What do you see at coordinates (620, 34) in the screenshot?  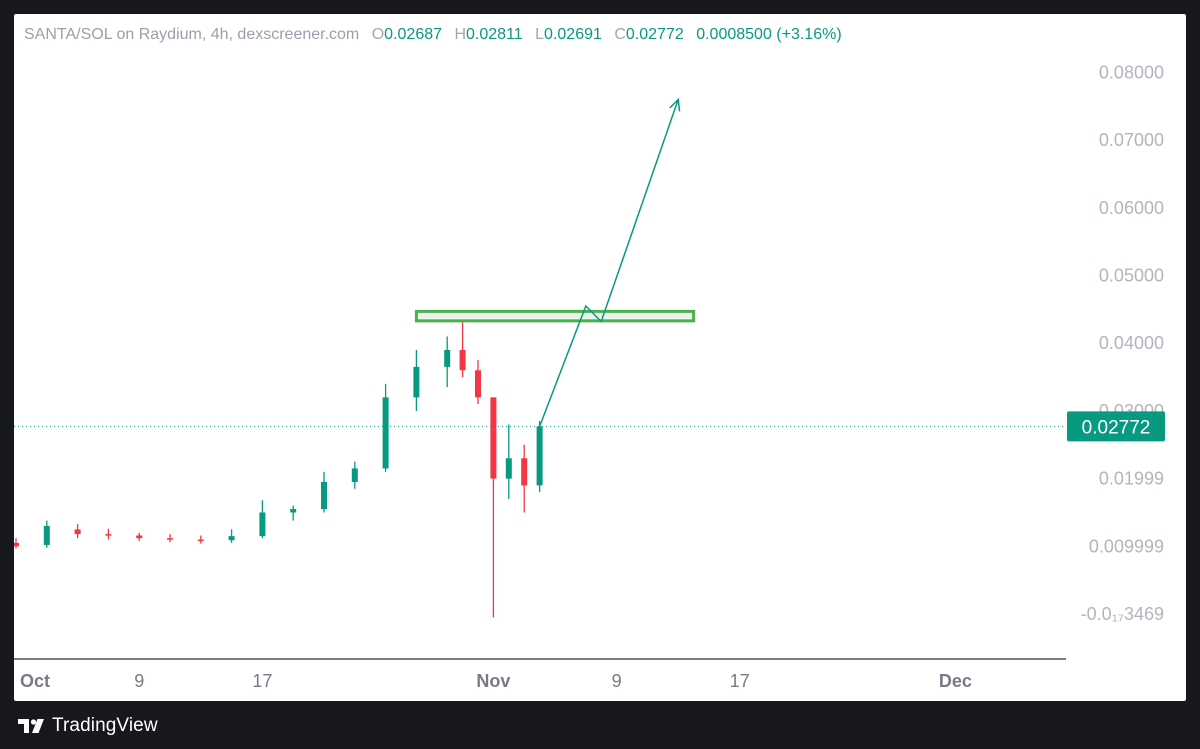 I see `close-label: C` at bounding box center [620, 34].